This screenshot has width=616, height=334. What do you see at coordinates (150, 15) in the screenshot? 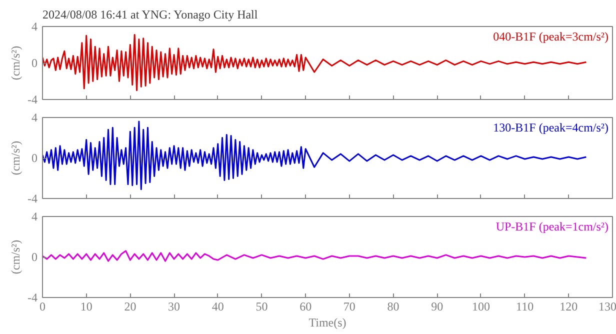
I see `chart-title: 2024/08/08 16:41 at YNG: Yonago City Hall` at bounding box center [150, 15].